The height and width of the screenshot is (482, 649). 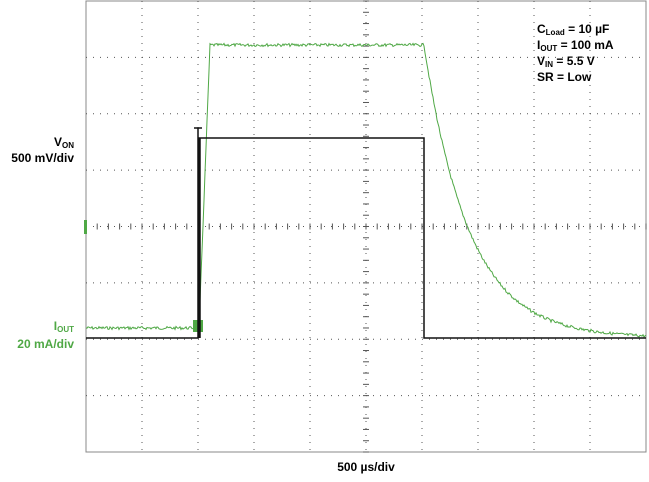 I want to click on symbol: V, so click(x=58, y=142).